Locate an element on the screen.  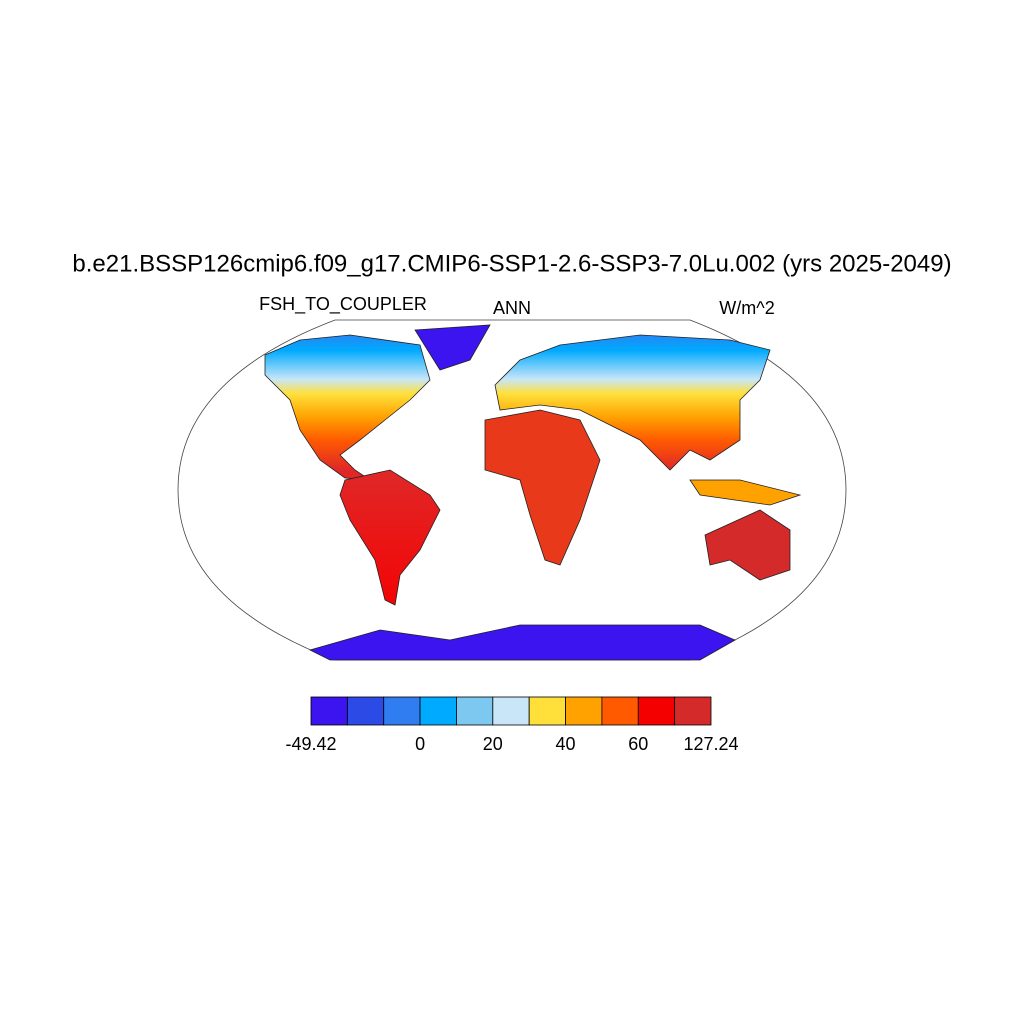
antarctica is located at coordinates (522, 642).